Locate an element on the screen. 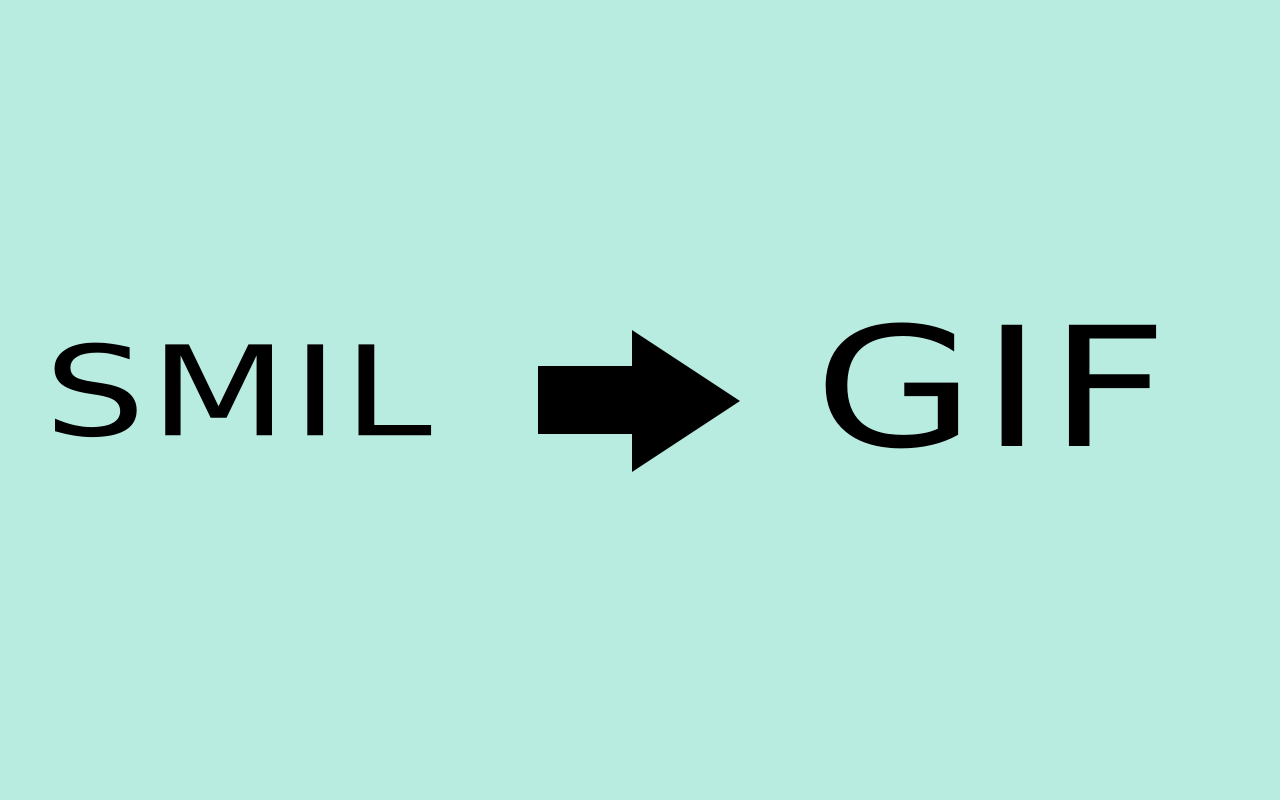 The height and width of the screenshot is (800, 1280). right-arrow-icon is located at coordinates (639, 401).